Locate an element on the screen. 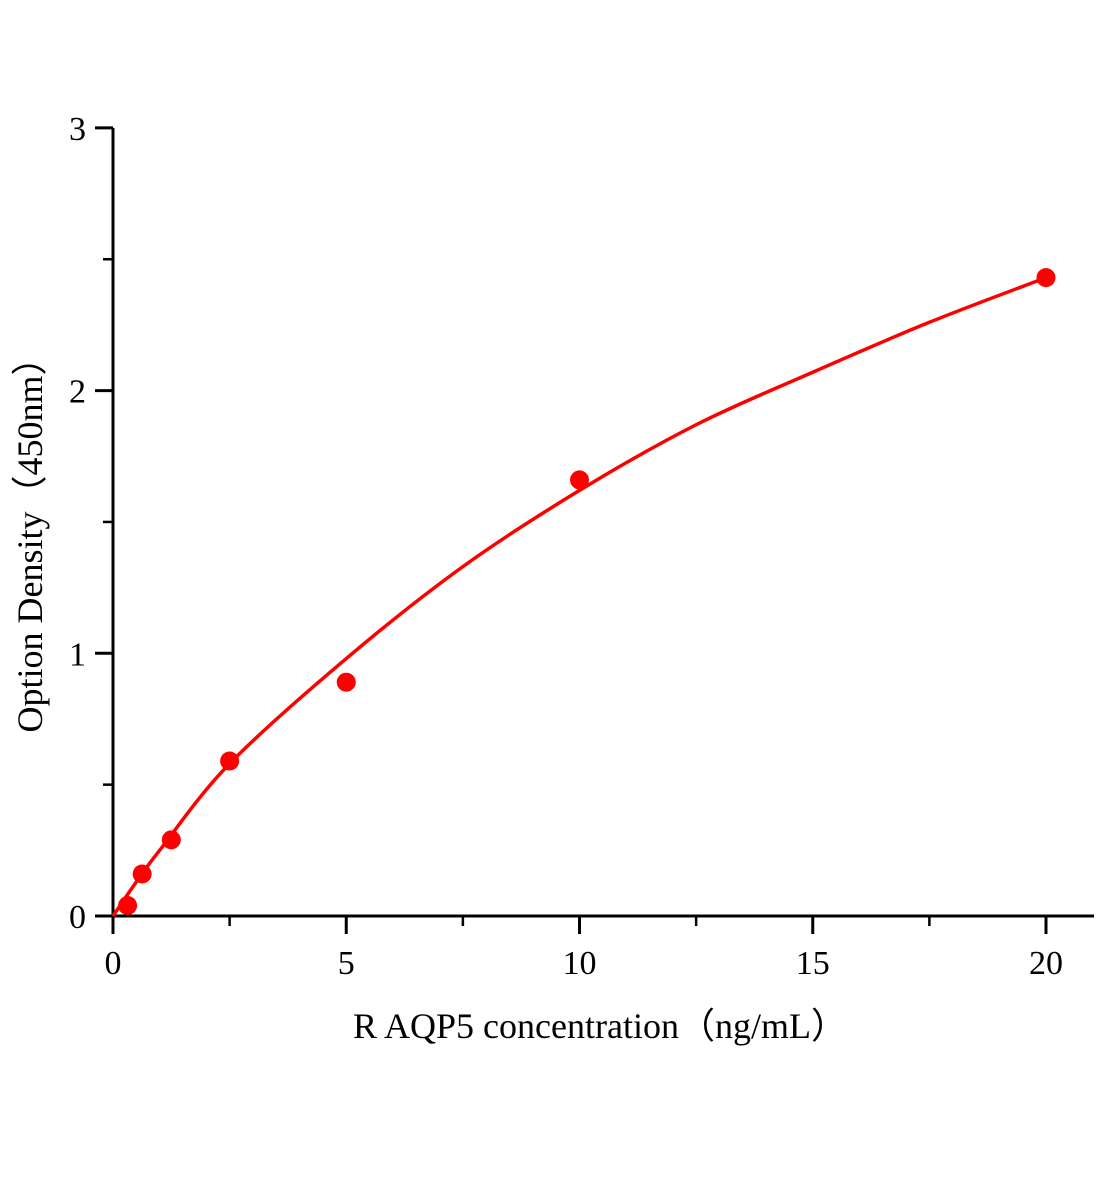 The width and height of the screenshot is (1104, 1200). x-tick-label: 10 is located at coordinates (580, 963).